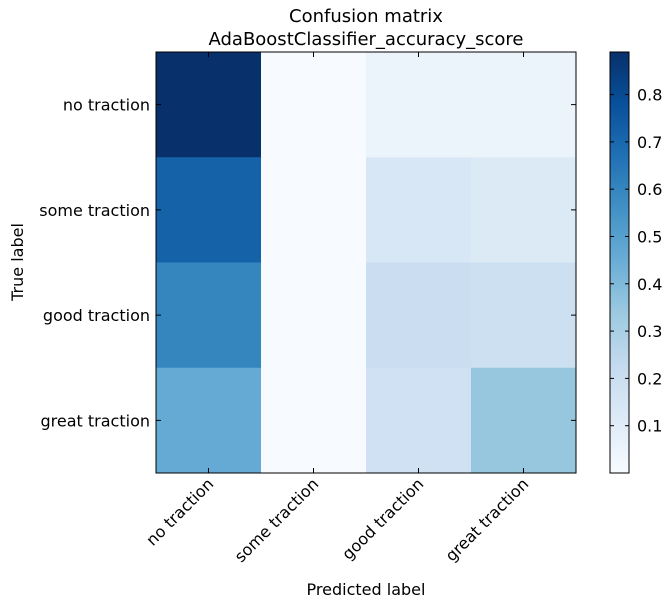 Image resolution: width=672 pixels, height=609 pixels. Describe the element at coordinates (649, 236) in the screenshot. I see `colorbar-tick-label: 0.5` at that location.